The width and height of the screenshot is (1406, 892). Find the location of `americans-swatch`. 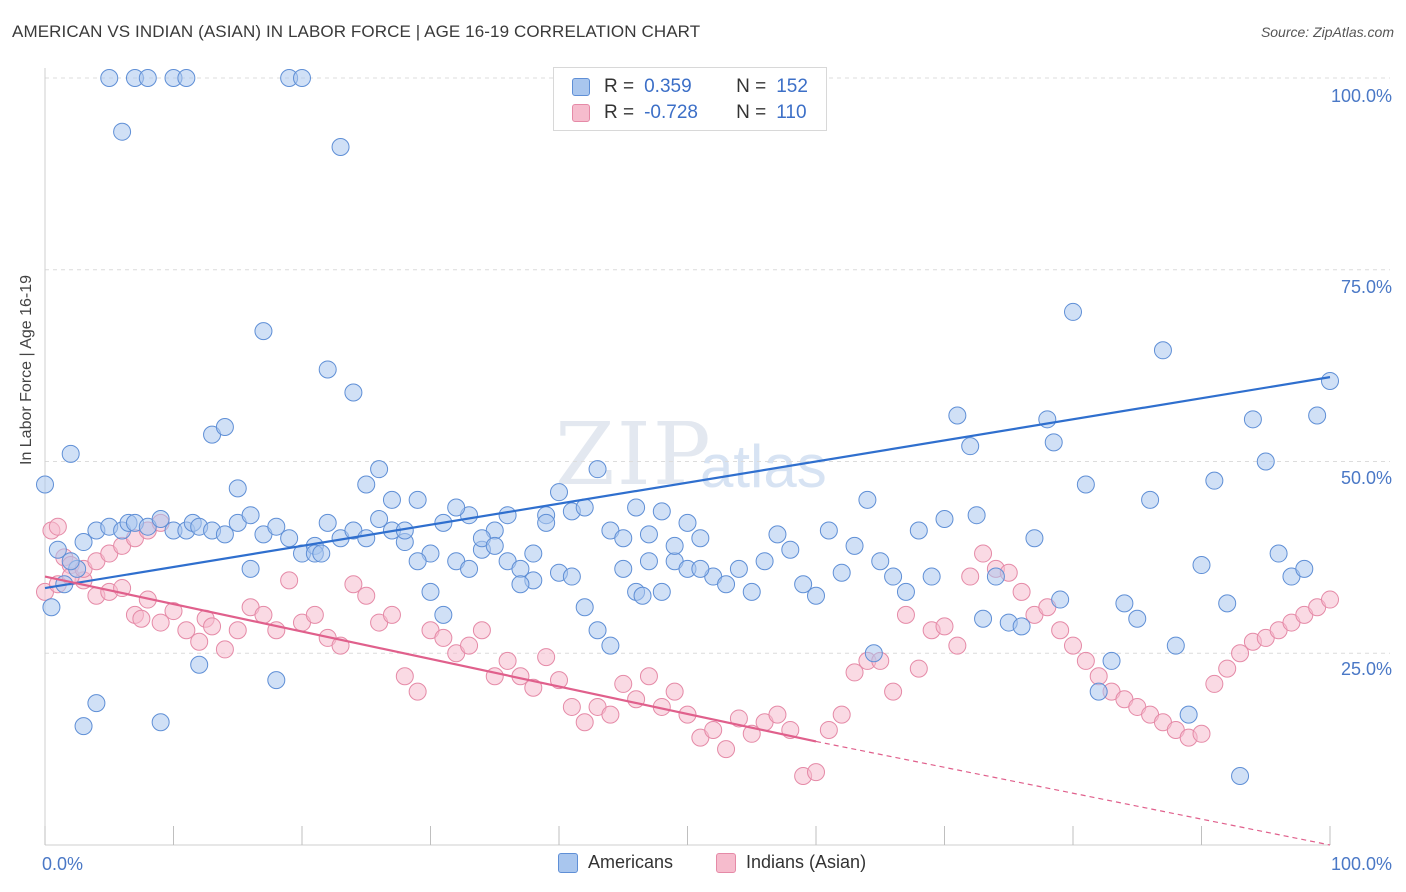

americans-swatch is located at coordinates (581, 87).